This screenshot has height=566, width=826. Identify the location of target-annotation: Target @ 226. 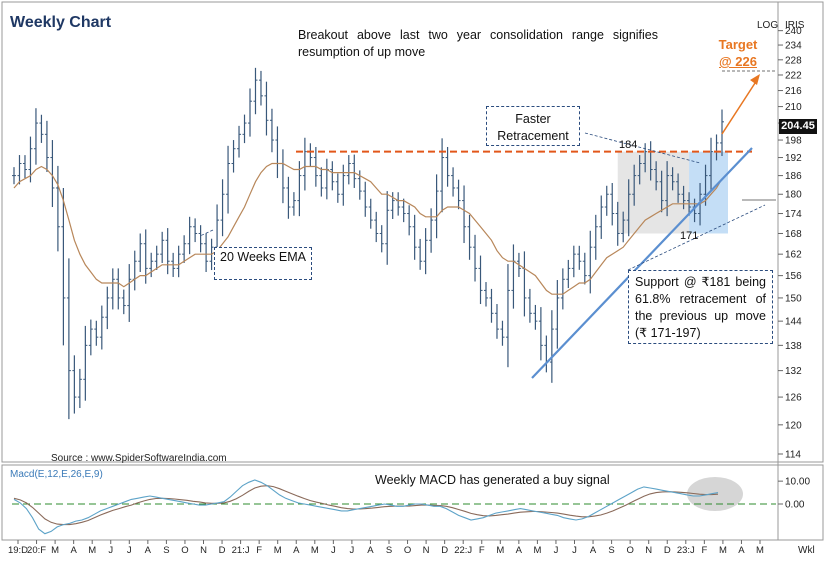
(738, 53).